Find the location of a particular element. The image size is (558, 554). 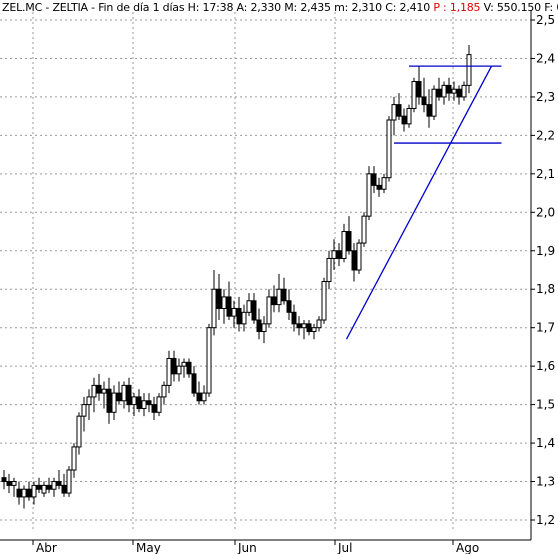

y-tick-label: 1,7 is located at coordinates (545, 328).